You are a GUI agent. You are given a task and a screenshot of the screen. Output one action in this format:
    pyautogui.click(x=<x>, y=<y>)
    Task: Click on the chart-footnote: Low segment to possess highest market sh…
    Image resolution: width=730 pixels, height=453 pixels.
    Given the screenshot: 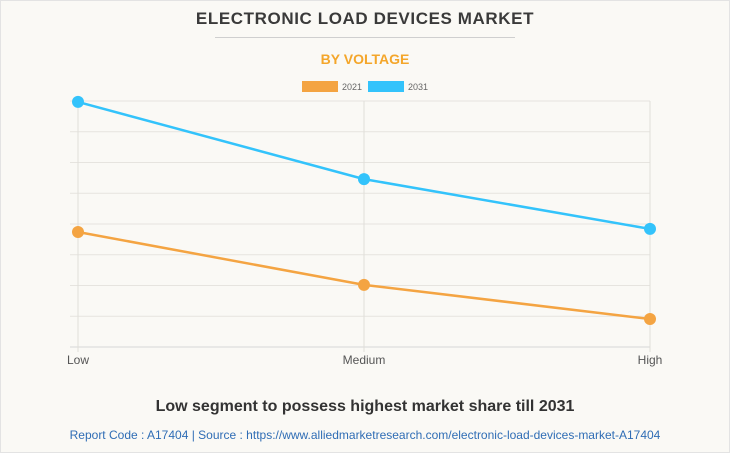 What is the action you would take?
    pyautogui.click(x=365, y=406)
    